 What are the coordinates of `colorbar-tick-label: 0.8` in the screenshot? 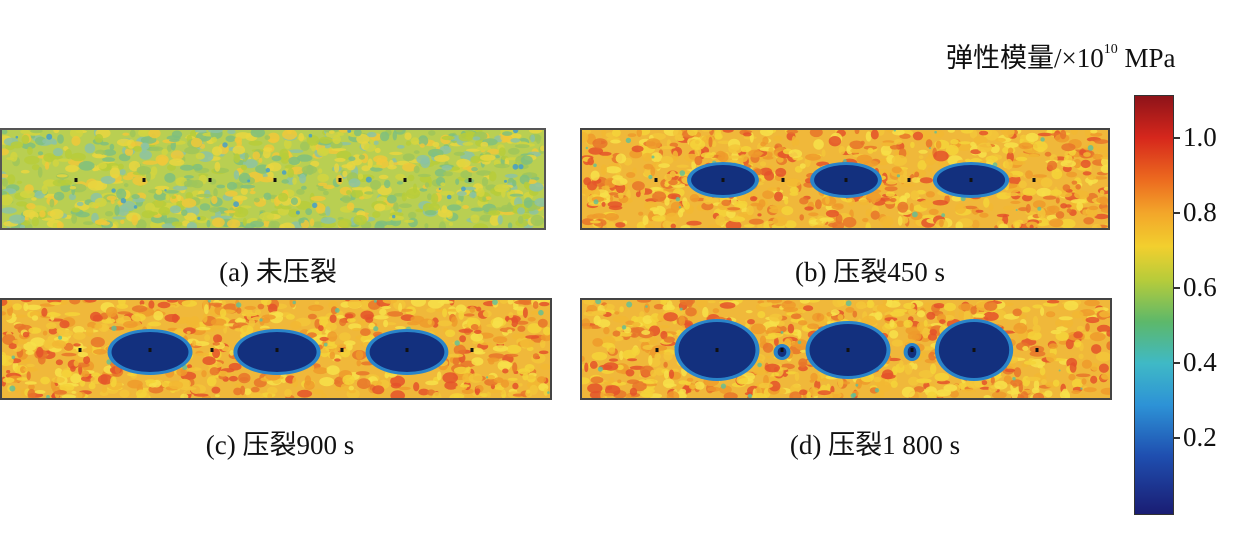 It's located at (1200, 212).